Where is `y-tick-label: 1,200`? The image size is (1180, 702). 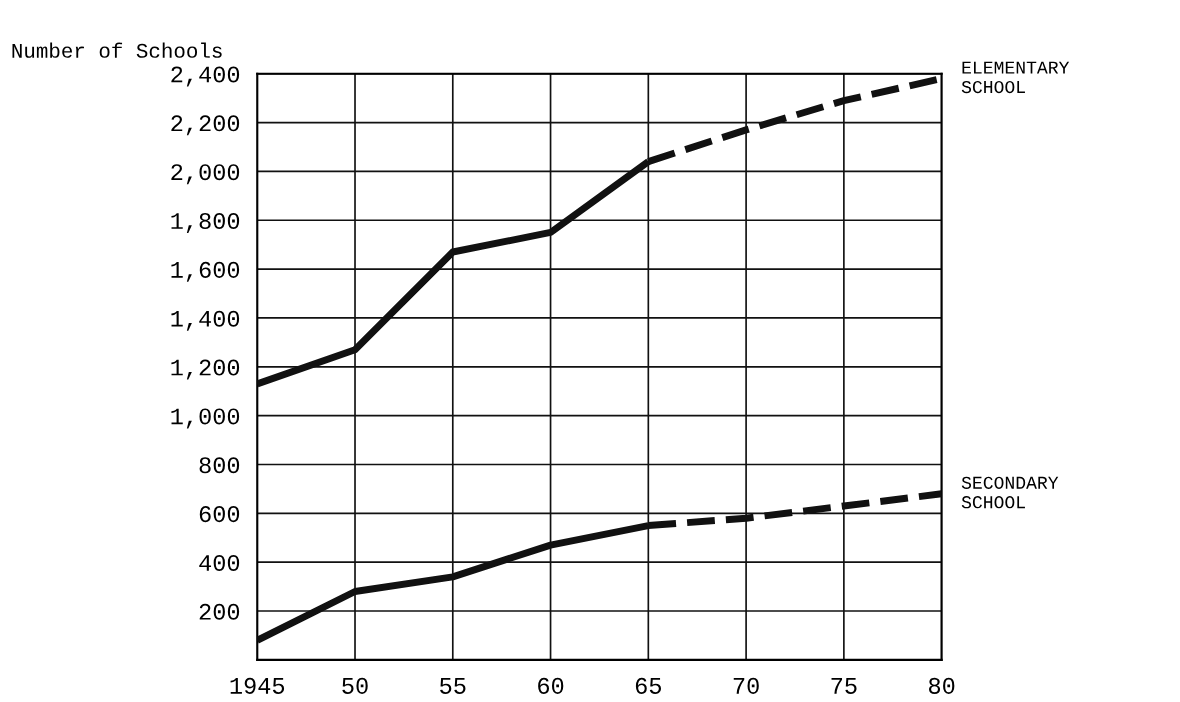 y-tick-label: 1,200 is located at coordinates (205, 369).